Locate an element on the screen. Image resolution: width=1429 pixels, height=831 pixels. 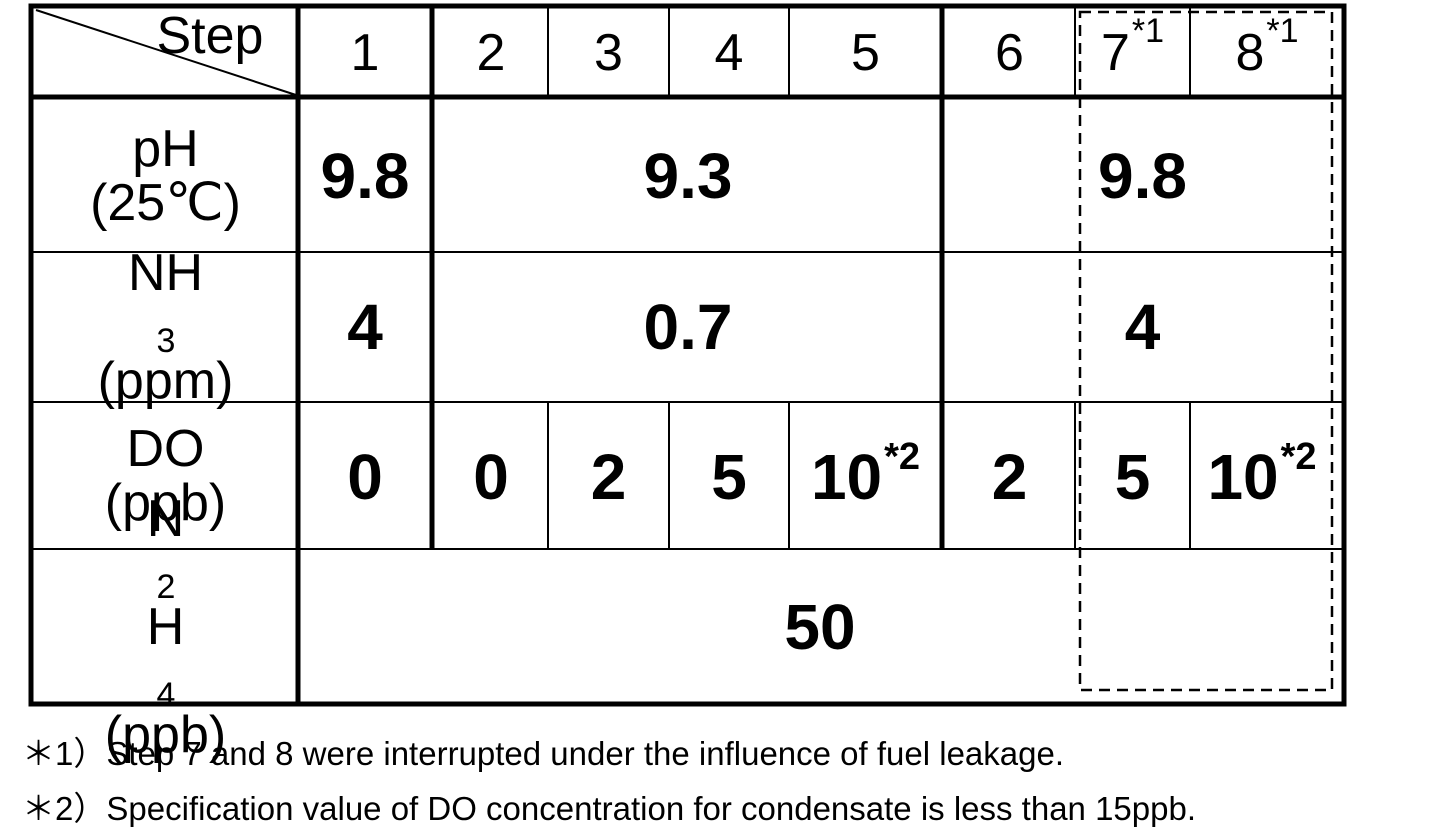
header-step-7: 7 *1 is located at coordinates (1132, 46).